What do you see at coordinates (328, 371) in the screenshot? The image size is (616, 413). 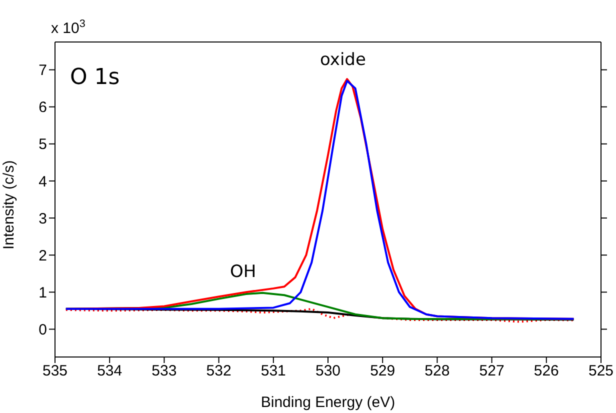 I see `x-tick-label: 530` at bounding box center [328, 371].